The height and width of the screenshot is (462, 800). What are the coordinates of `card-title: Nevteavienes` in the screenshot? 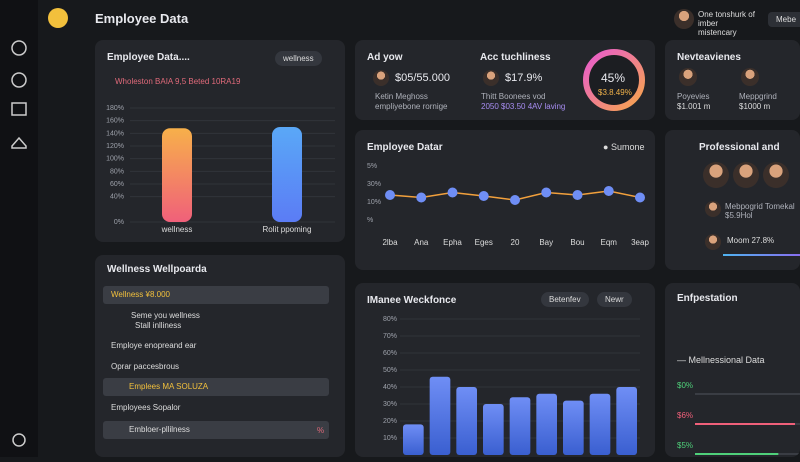 It's located at (709, 57).